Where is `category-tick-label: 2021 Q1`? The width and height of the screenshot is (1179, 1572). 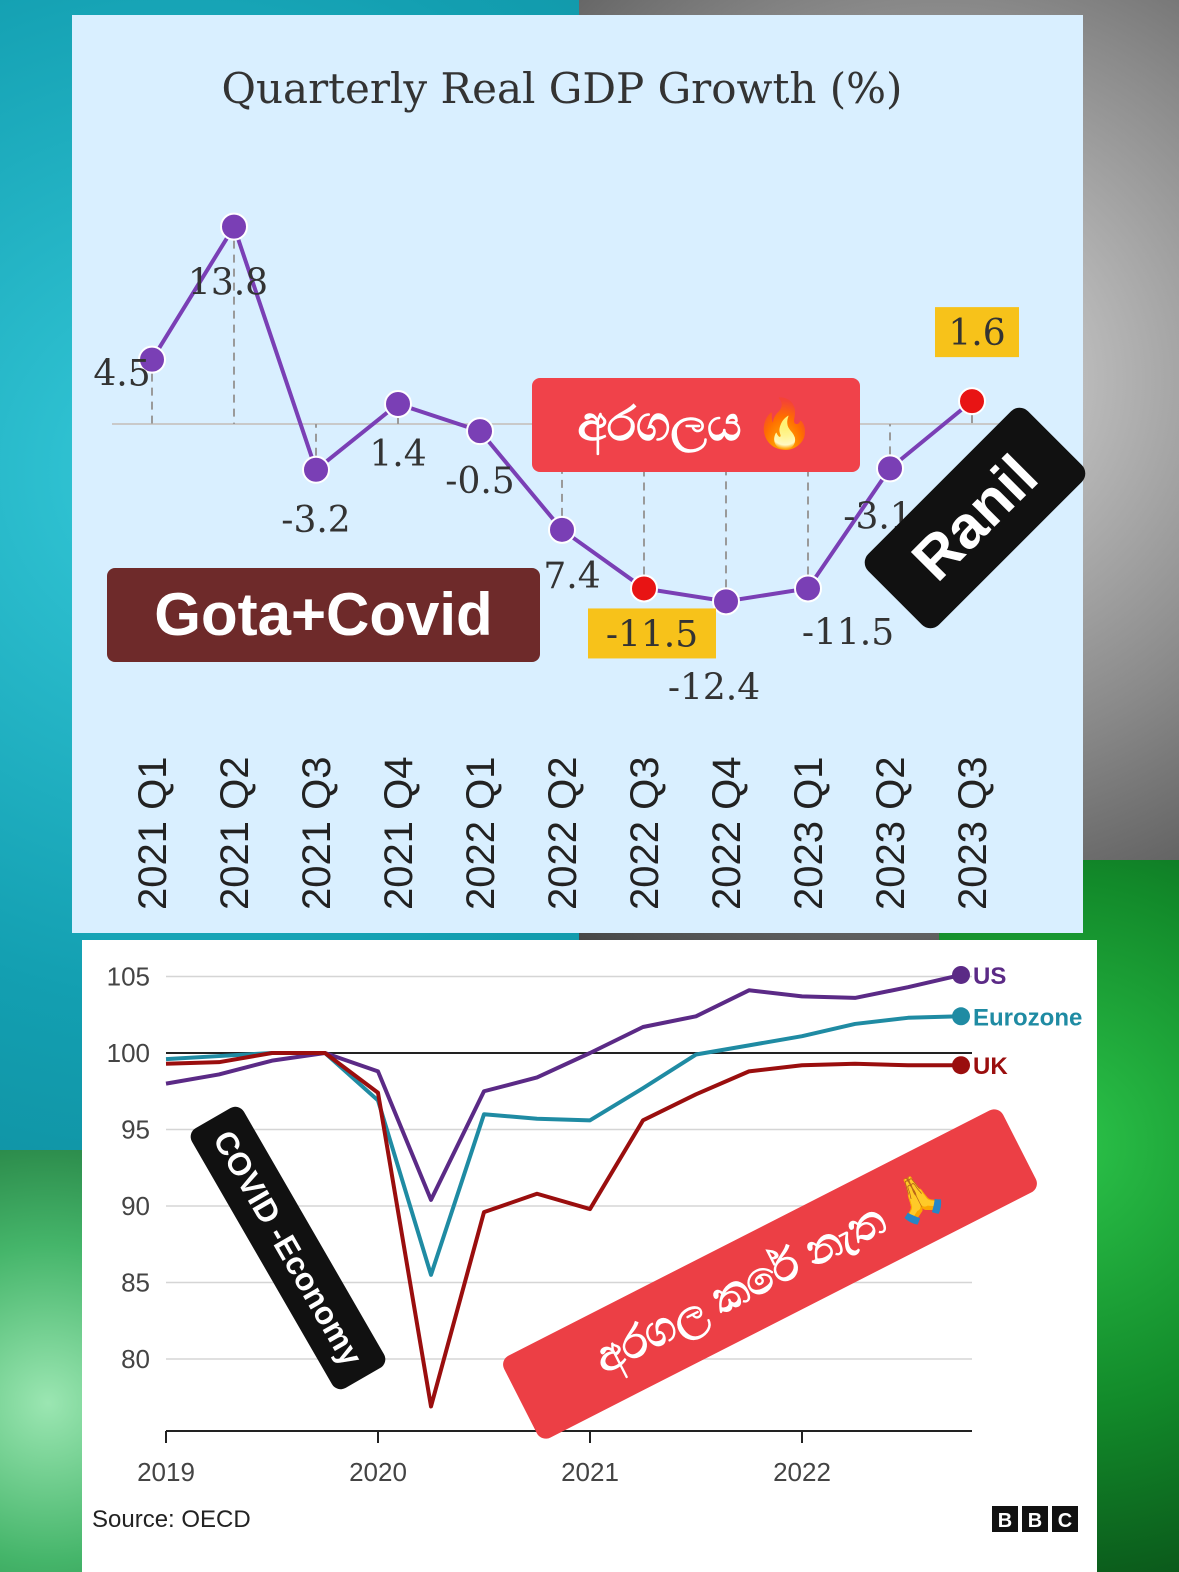
category-tick-label: 2021 Q1 is located at coordinates (153, 833).